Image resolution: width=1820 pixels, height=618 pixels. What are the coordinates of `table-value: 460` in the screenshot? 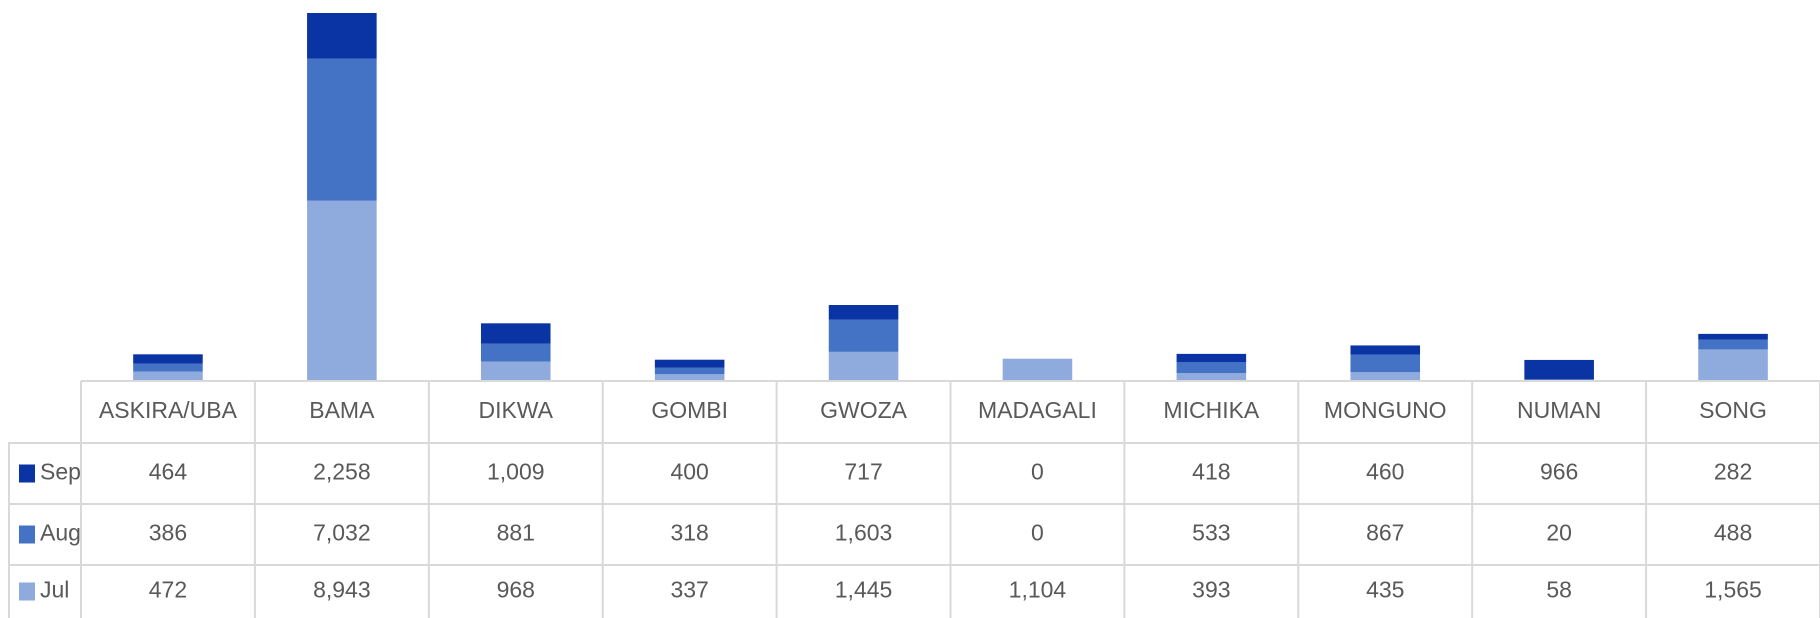 It's located at (1385, 472).